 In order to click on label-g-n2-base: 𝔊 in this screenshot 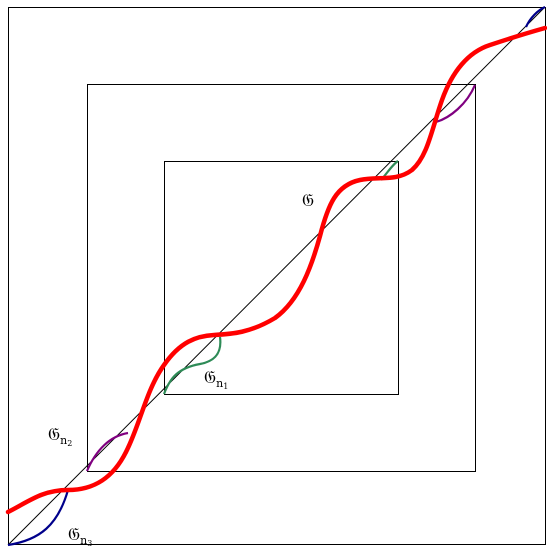, I will do `click(54, 435)`.